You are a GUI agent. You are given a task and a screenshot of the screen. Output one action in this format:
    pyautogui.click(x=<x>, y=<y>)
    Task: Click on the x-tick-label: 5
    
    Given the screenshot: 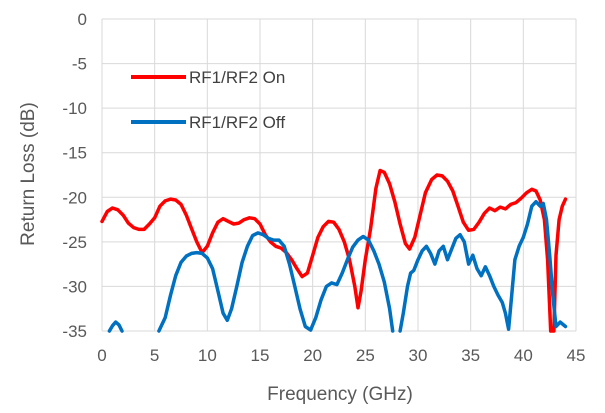 What is the action you would take?
    pyautogui.click(x=154, y=355)
    